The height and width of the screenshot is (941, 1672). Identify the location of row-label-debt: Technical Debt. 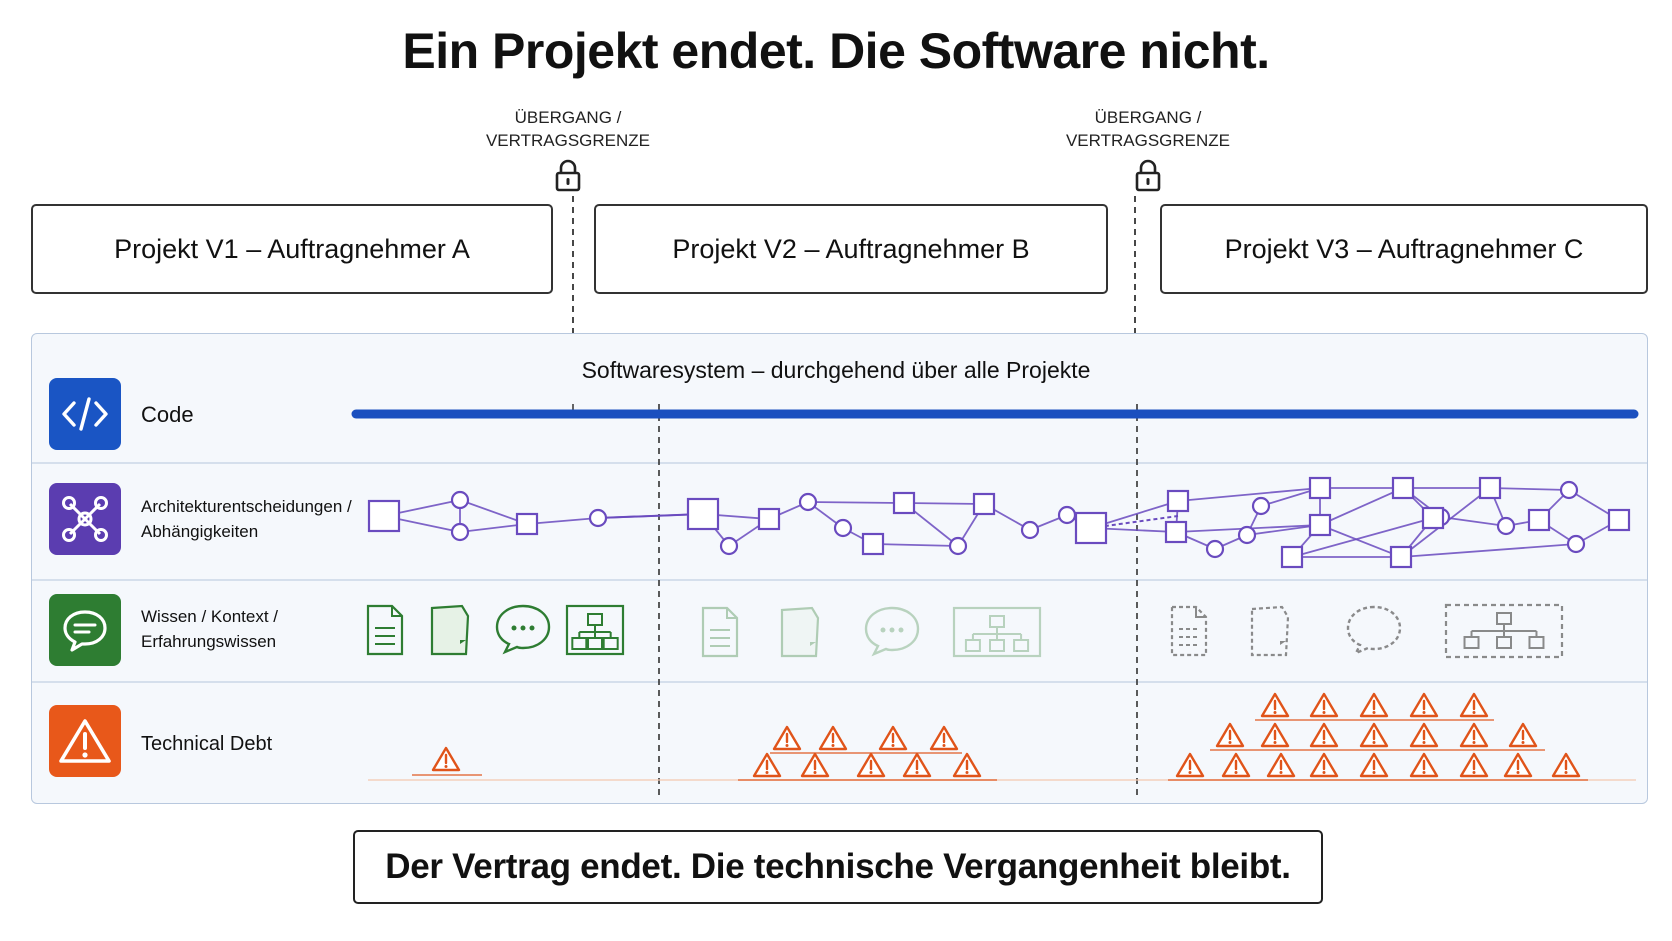
(207, 744).